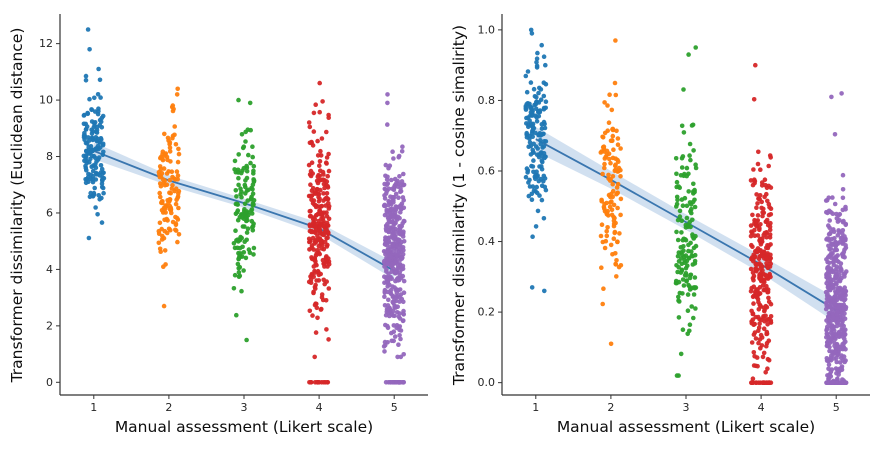 This screenshot has height=457, width=884. What do you see at coordinates (610, 407) in the screenshot?
I see `x-tick-label: 2` at bounding box center [610, 407].